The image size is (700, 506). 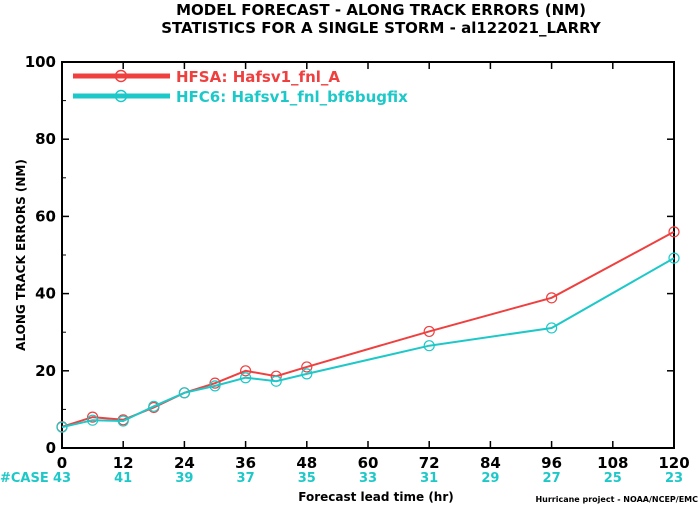 What do you see at coordinates (184, 478) in the screenshot?
I see `case-count: 39` at bounding box center [184, 478].